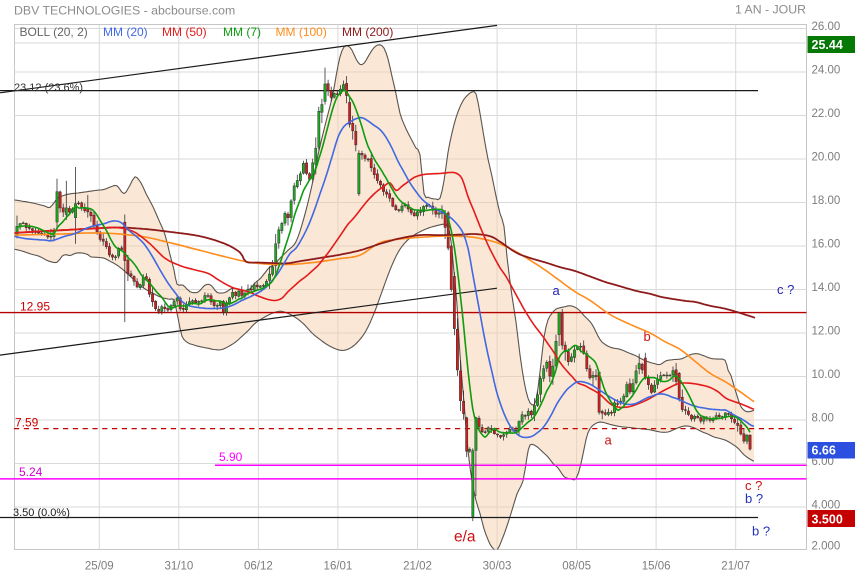 The height and width of the screenshot is (585, 855). I want to click on svg-text: 2.000, so click(826, 547).